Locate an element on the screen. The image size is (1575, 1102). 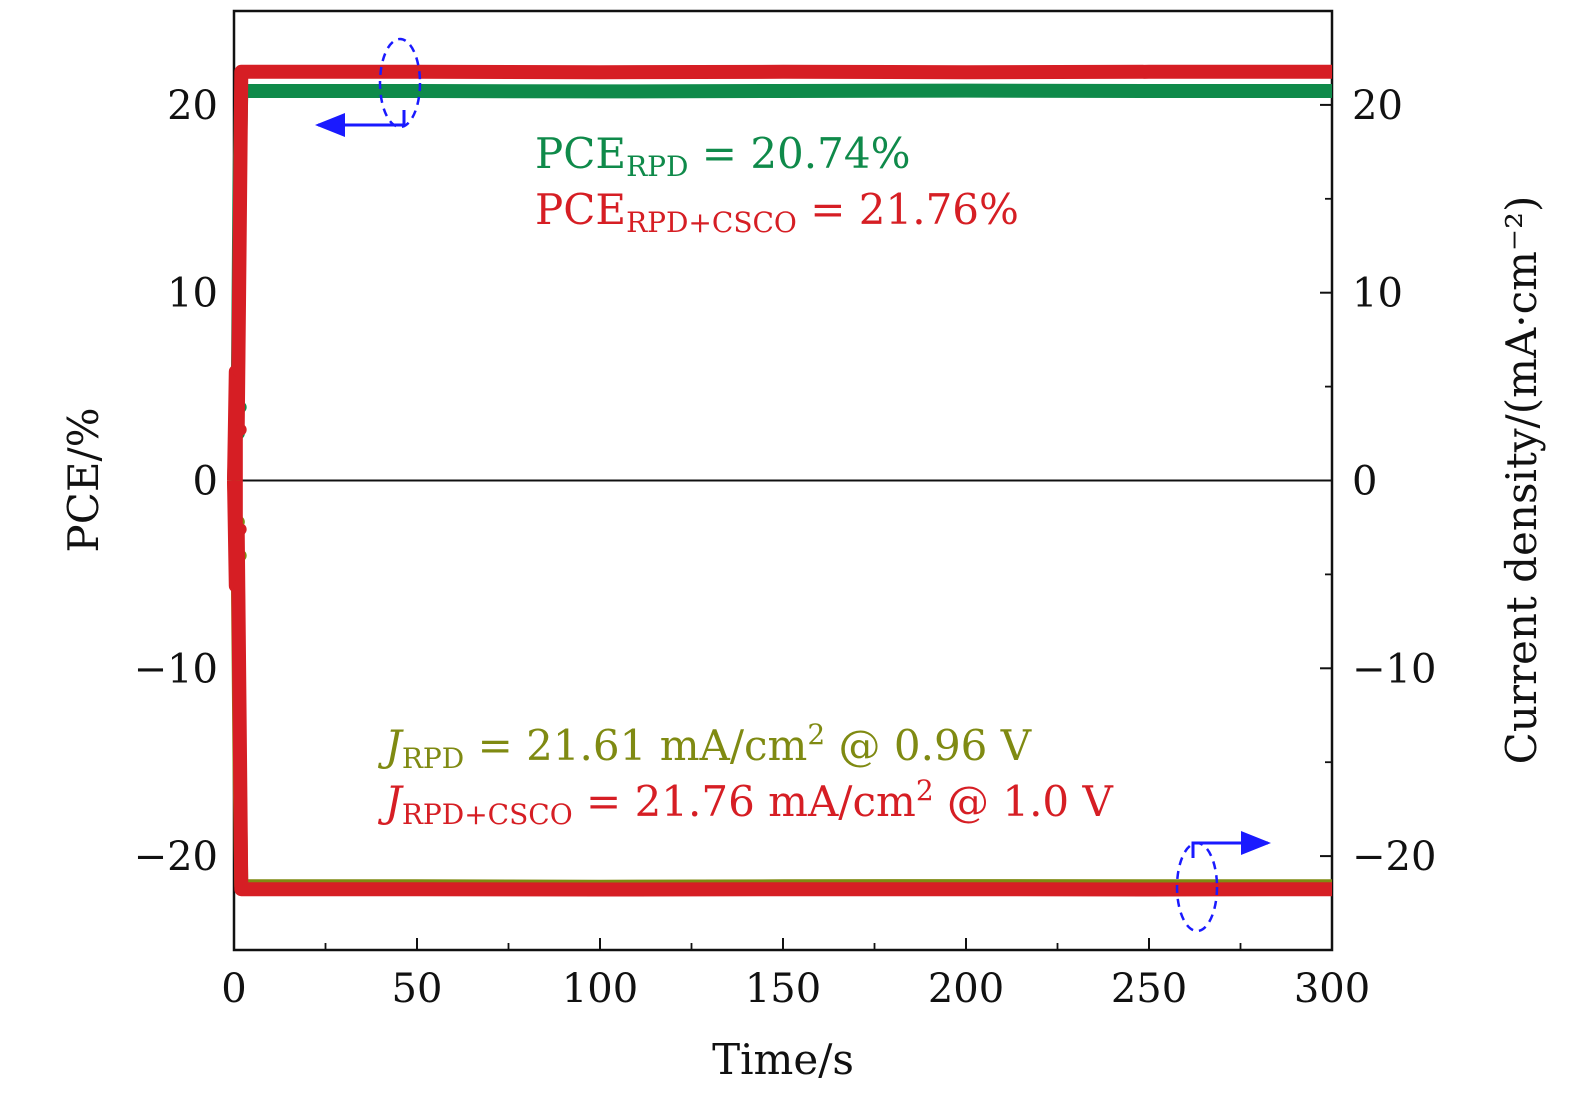
left-y-axis-title: PCE/% is located at coordinates (83, 479).